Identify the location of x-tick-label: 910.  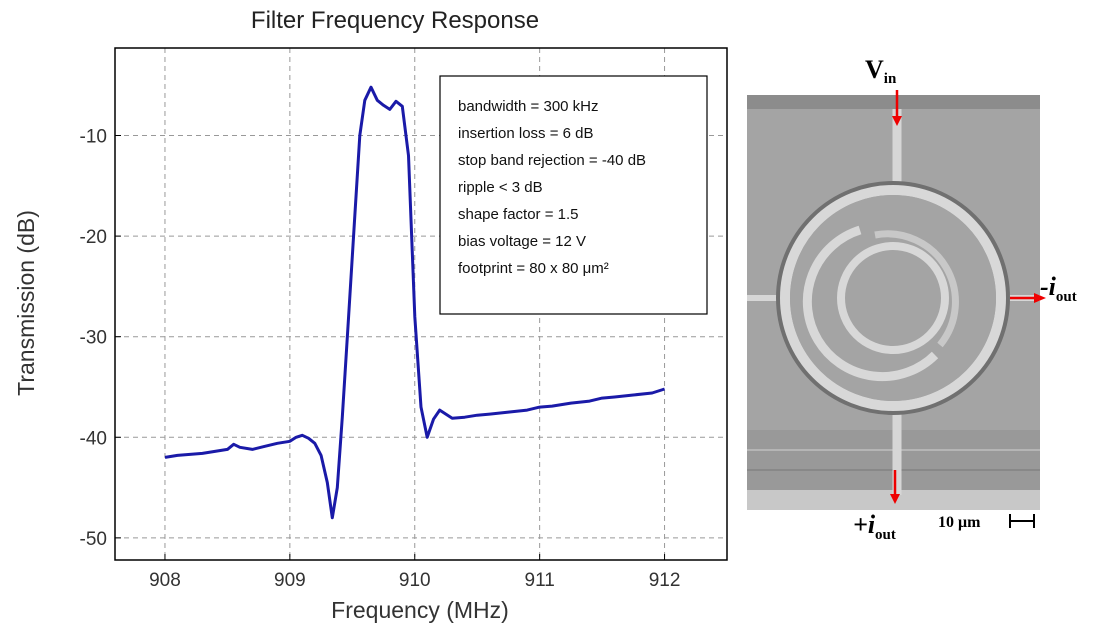
(415, 580).